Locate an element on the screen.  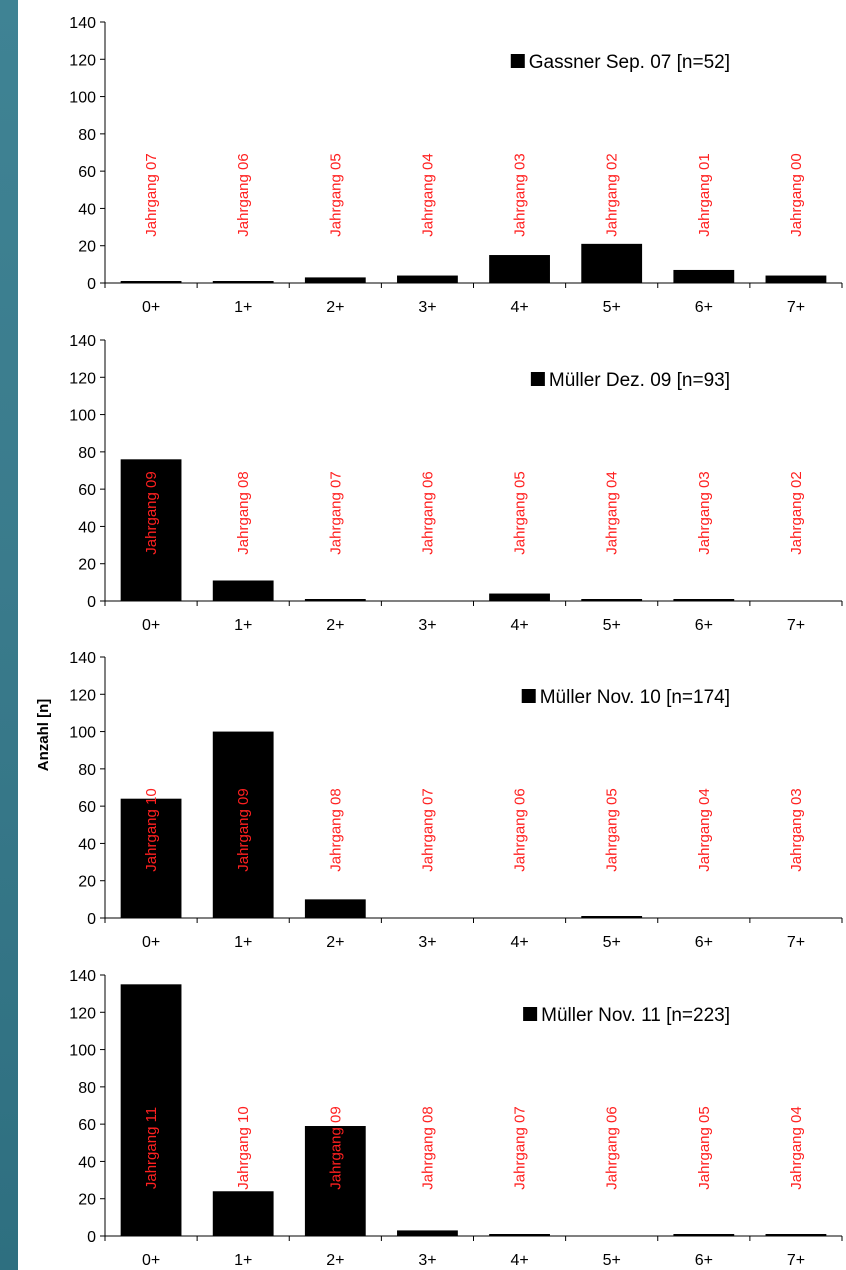
bar-year-label: Jahrgang 05 is located at coordinates (612, 829).